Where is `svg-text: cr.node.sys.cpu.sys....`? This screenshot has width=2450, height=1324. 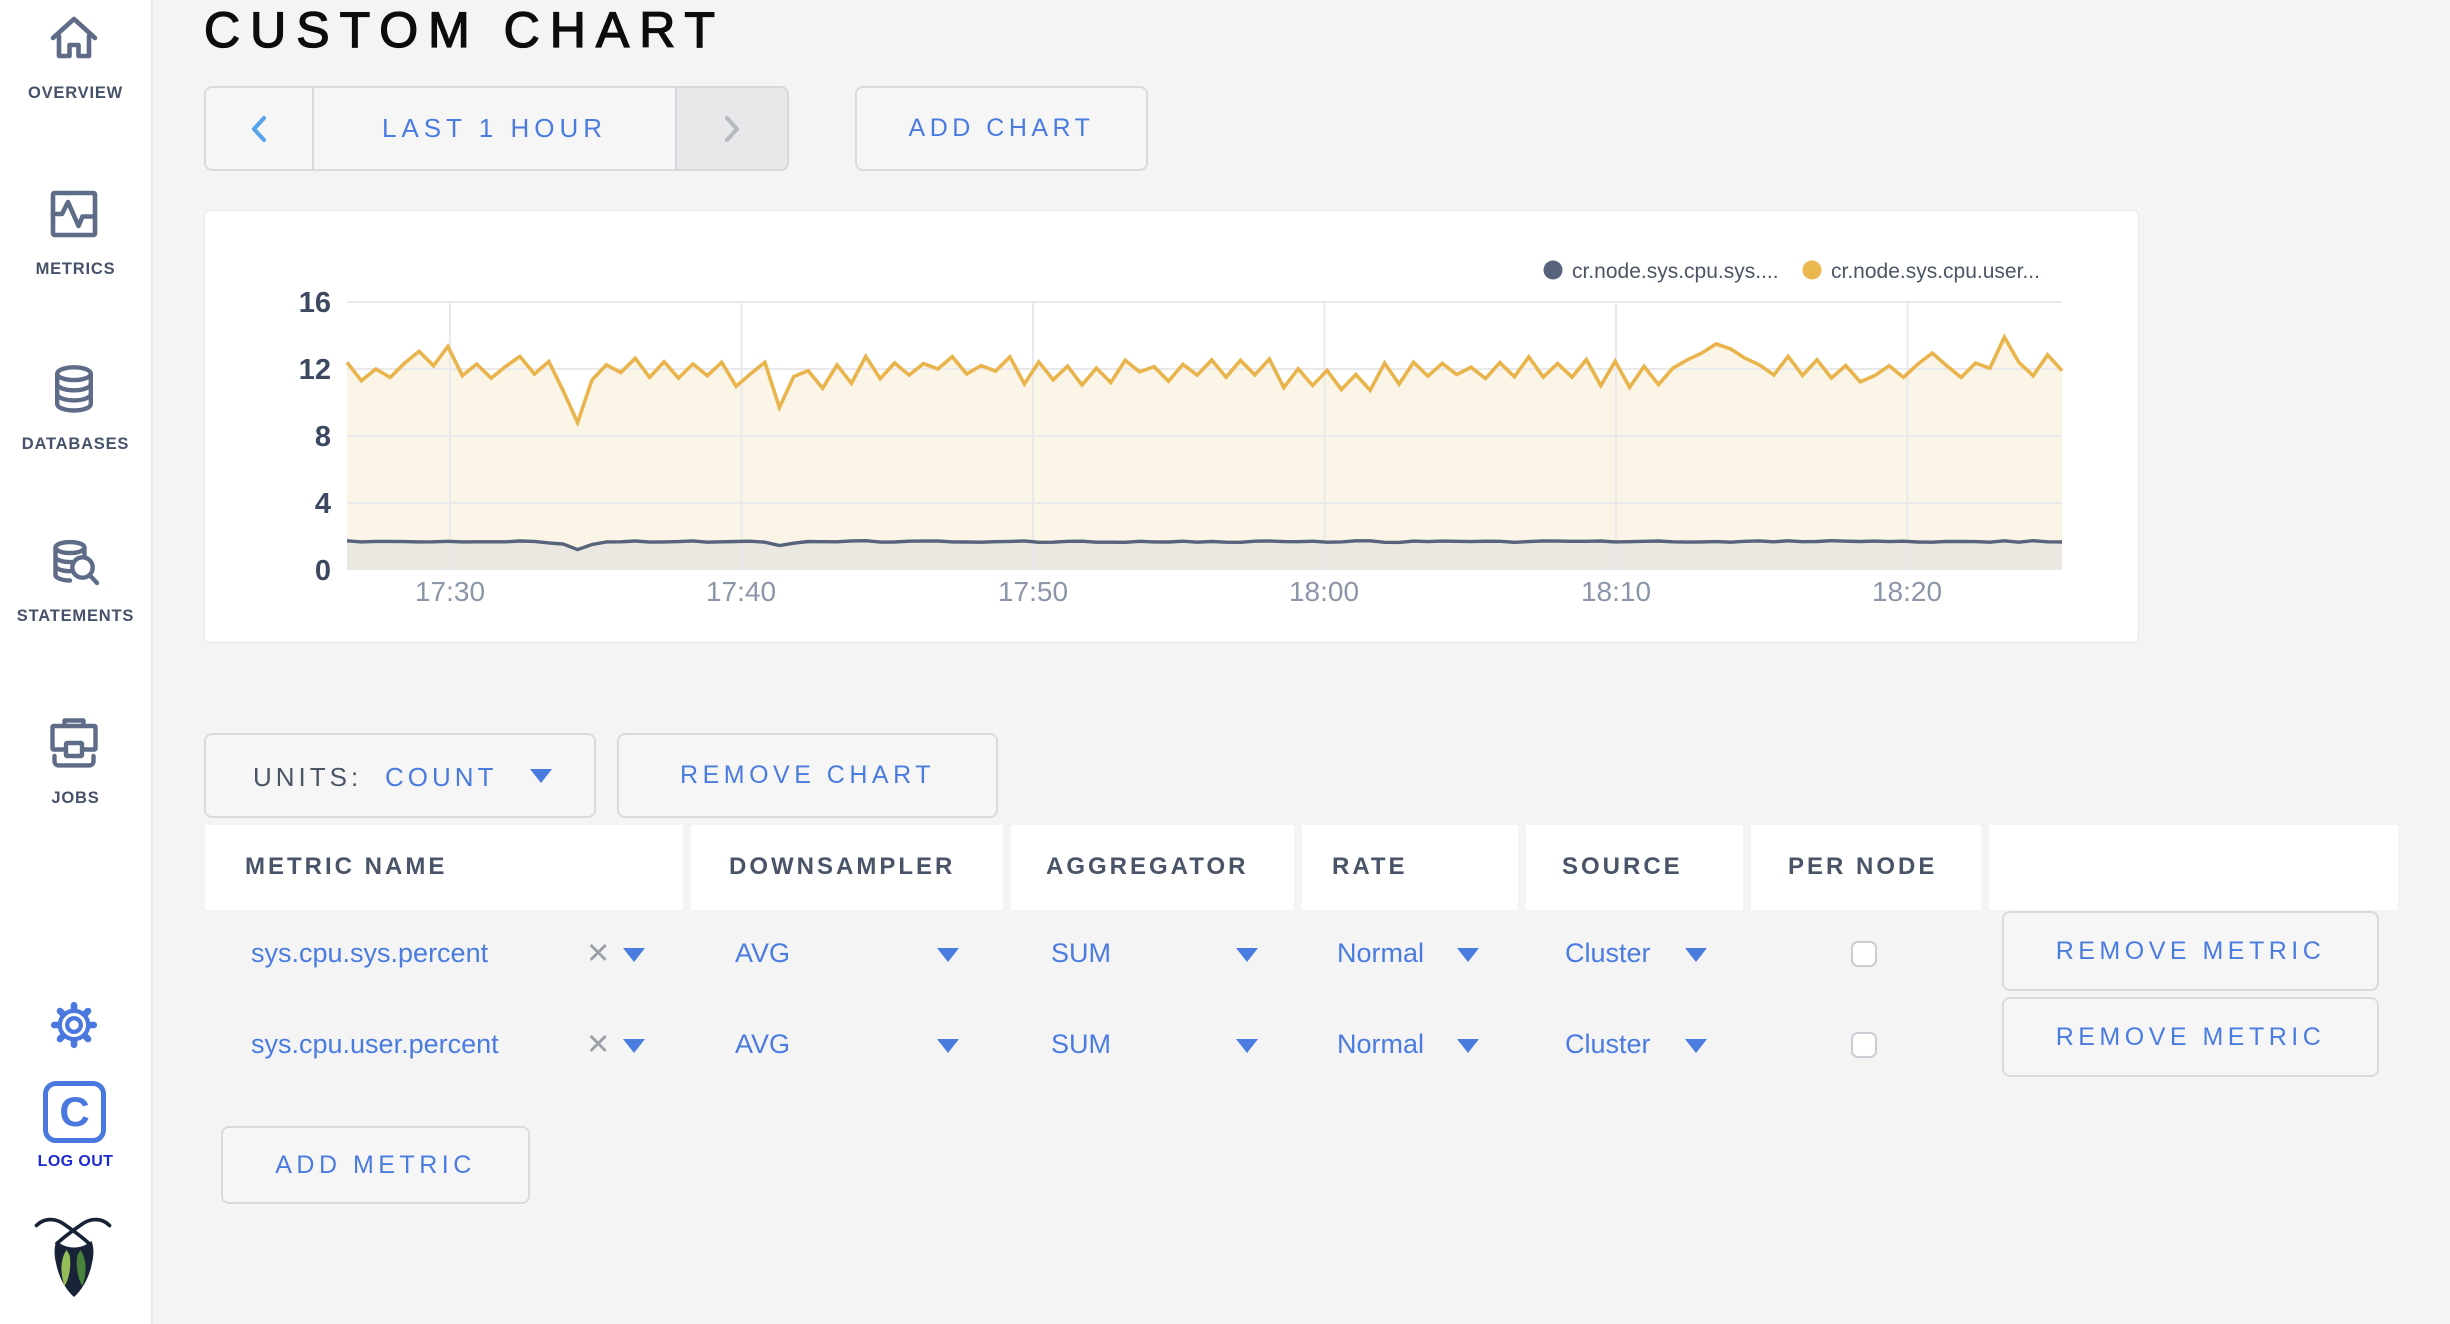 svg-text: cr.node.sys.cpu.sys.... is located at coordinates (1675, 271).